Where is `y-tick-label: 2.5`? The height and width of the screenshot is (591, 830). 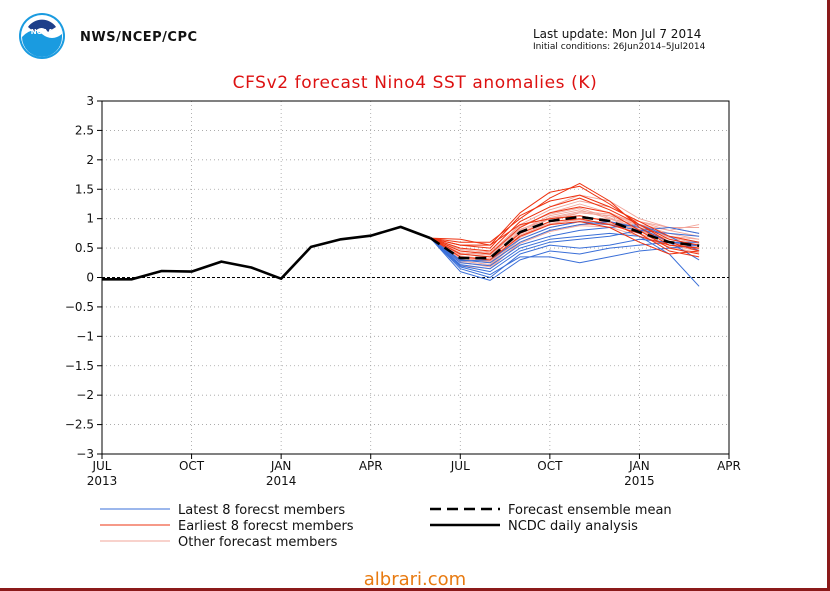
y-tick-label: 2.5 is located at coordinates (84, 130).